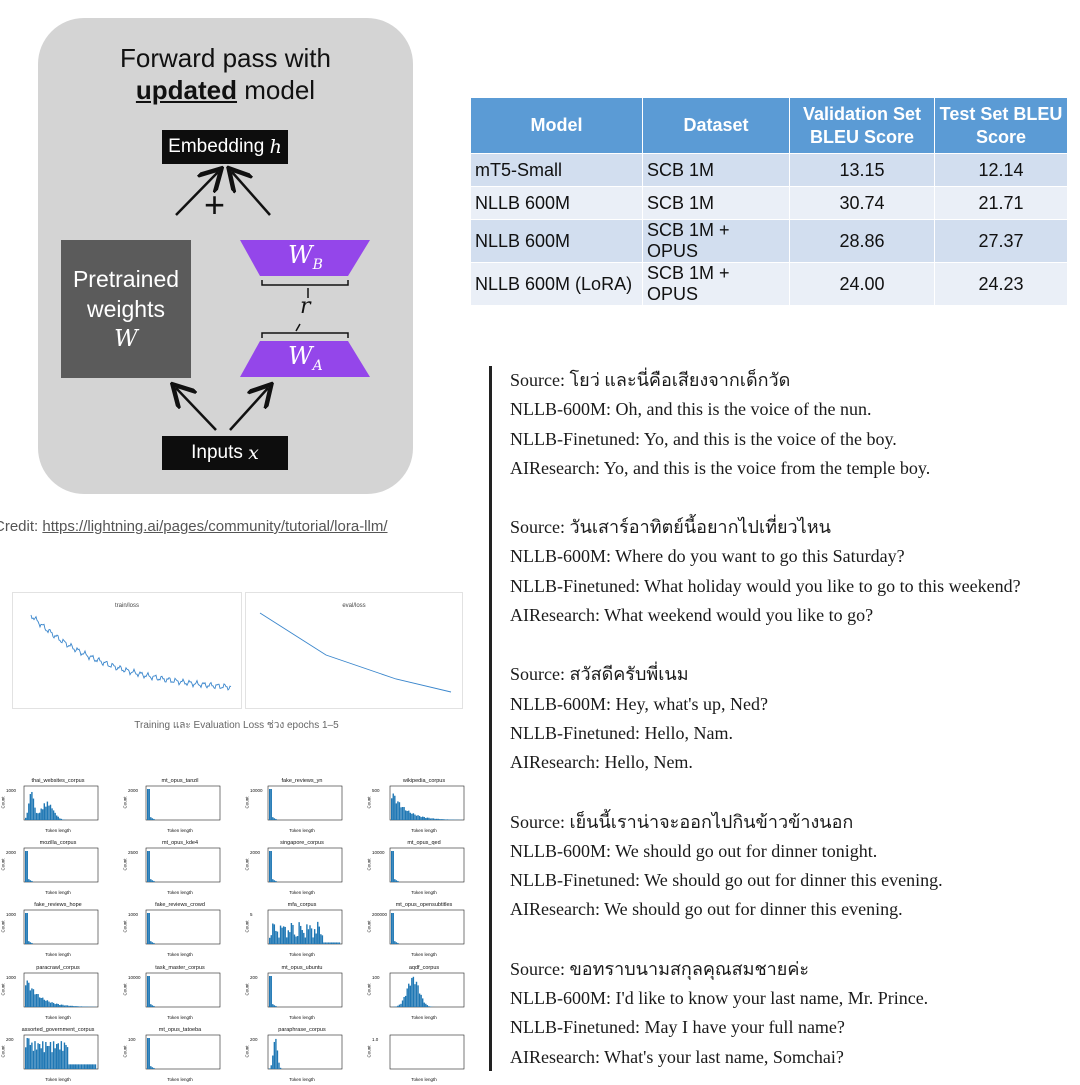 The image size is (1080, 1085). What do you see at coordinates (794, 733) in the screenshot?
I see `nllb-finetuned-line: NLLB-Finetuned: Hello, Nam.` at bounding box center [794, 733].